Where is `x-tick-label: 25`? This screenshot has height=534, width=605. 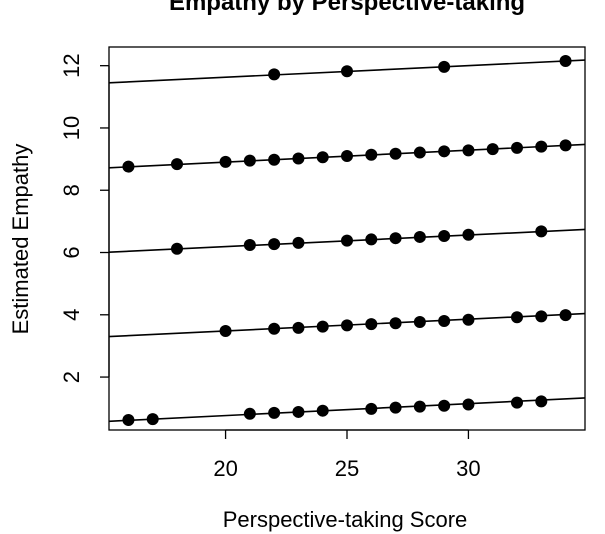 x-tick-label: 25 is located at coordinates (347, 468).